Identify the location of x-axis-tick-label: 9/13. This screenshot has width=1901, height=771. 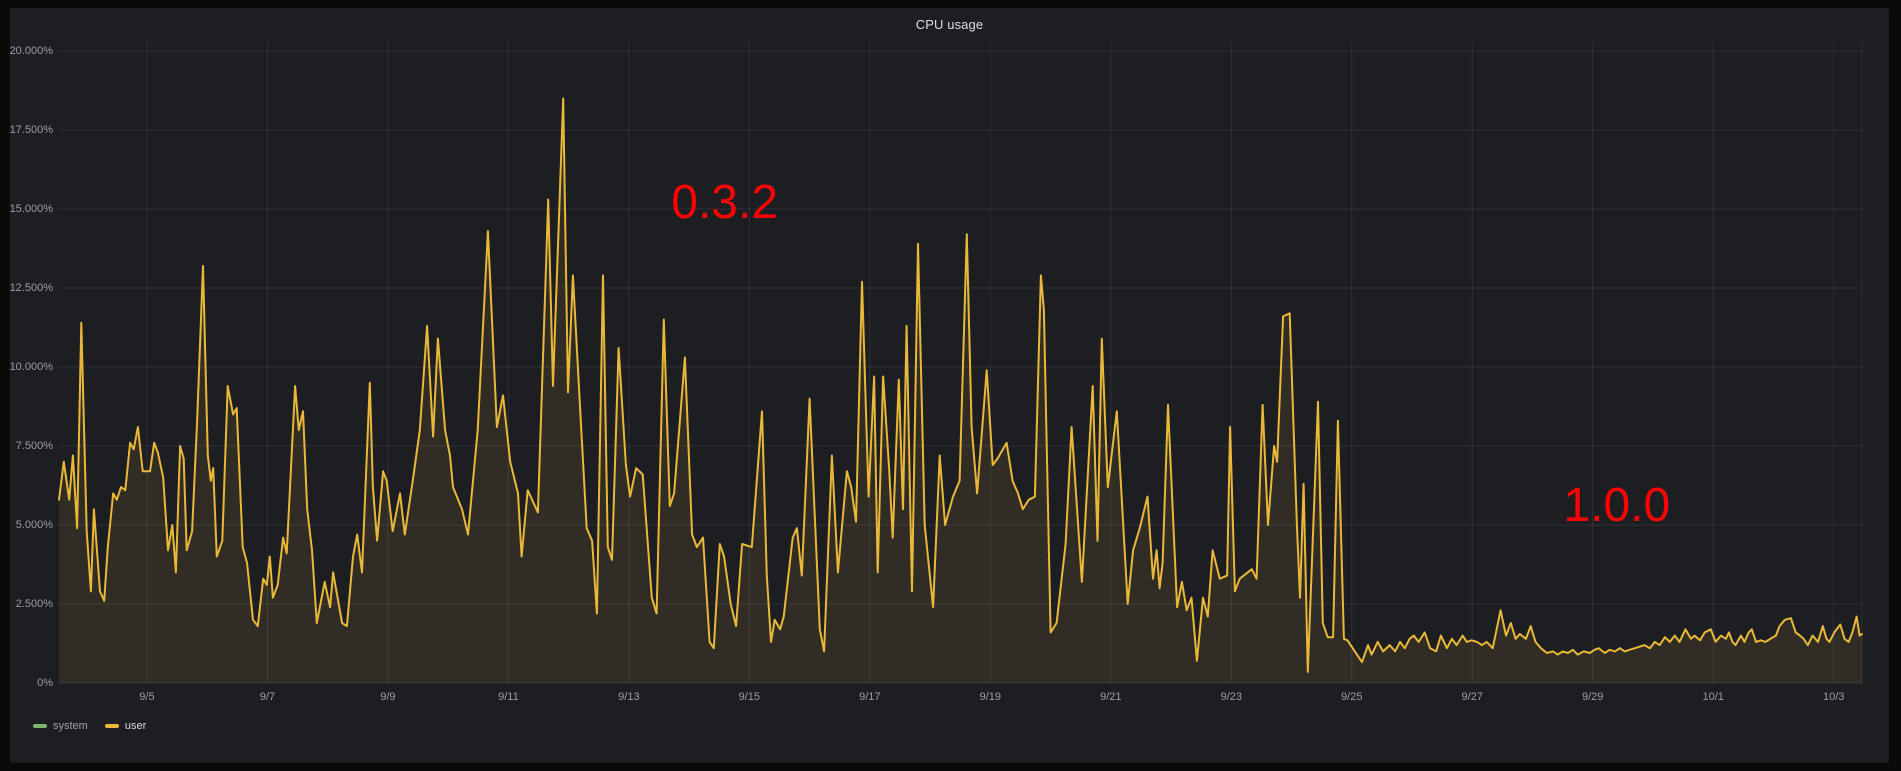
(629, 697).